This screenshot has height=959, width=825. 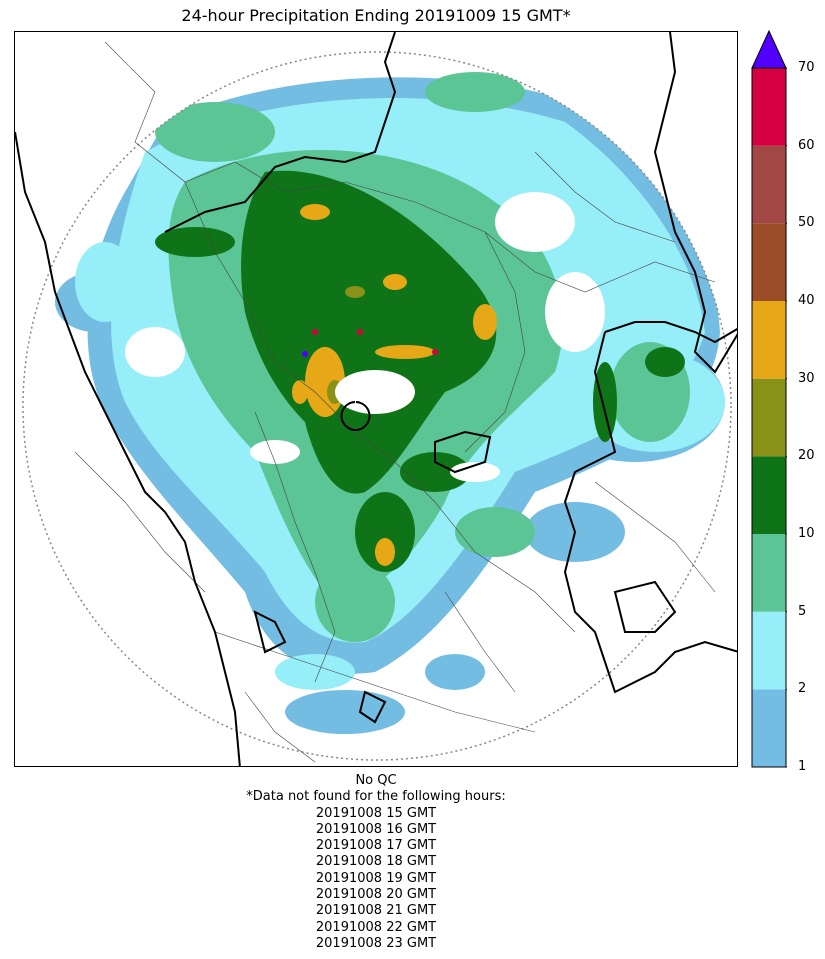 I want to click on colorbar-tick-label: 20, so click(x=806, y=456).